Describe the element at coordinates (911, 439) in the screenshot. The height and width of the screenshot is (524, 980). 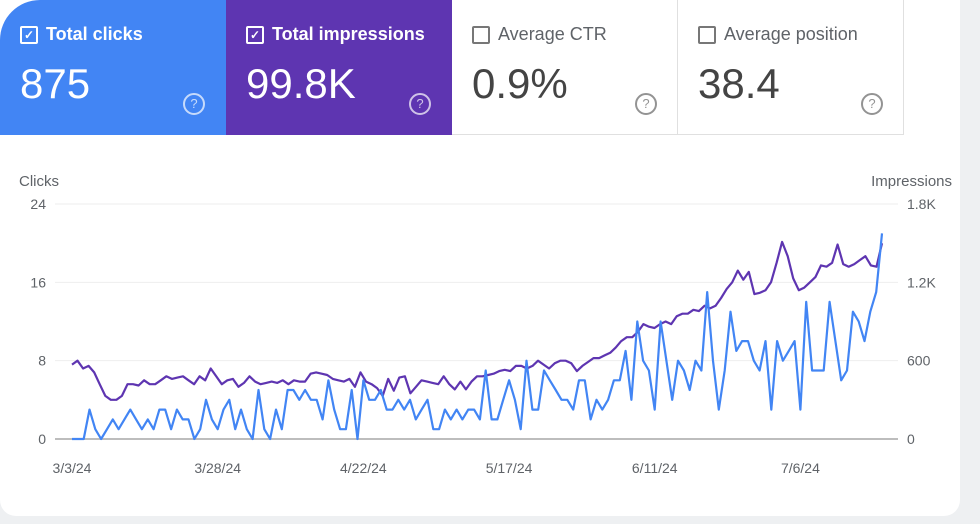
I see `y-right-tick-label: 0` at that location.